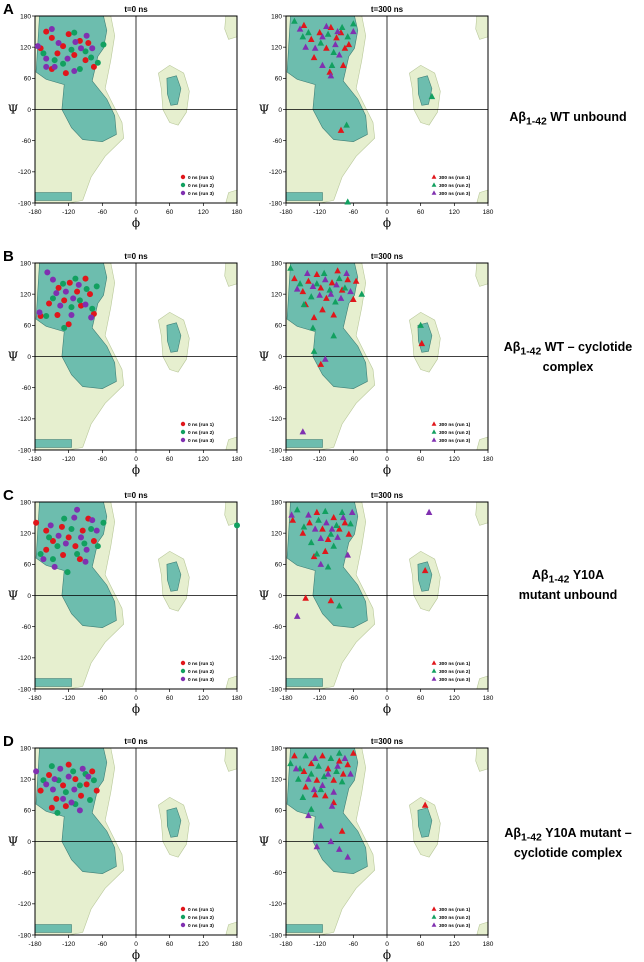 Image resolution: width=644 pixels, height=962 pixels. Describe the element at coordinates (354, 459) in the screenshot. I see `x-tick-label: -60` at that location.